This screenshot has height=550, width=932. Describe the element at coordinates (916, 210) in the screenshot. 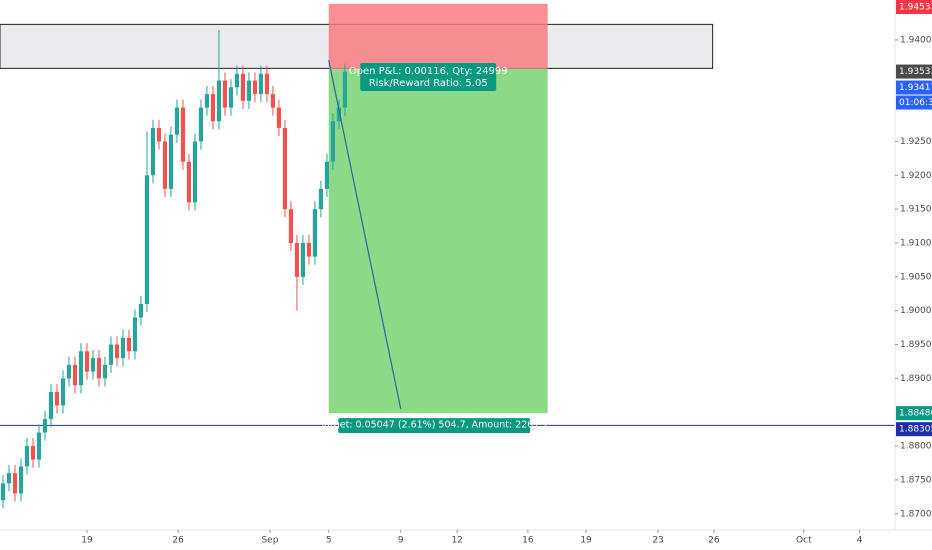

I see `y-tick-label: 1.91500` at that location.